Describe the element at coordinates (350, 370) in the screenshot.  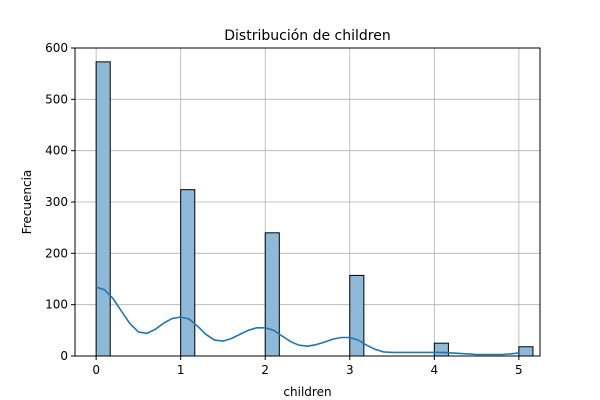
I see `x-tick-label: 3` at that location.